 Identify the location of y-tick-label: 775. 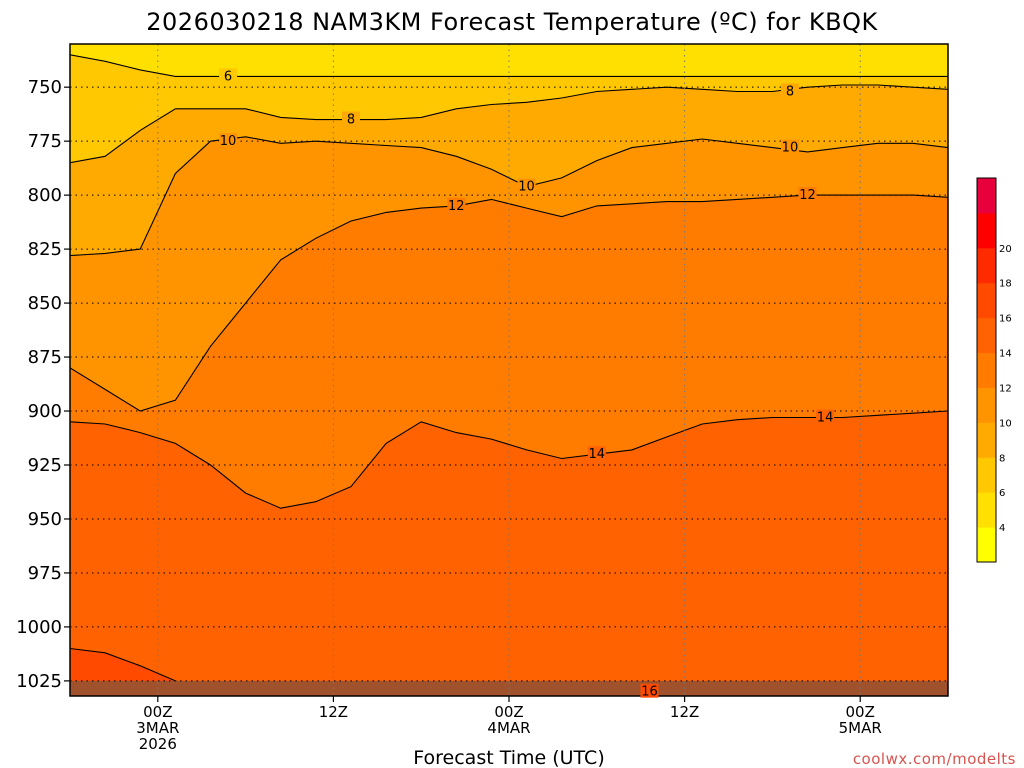
(45, 141).